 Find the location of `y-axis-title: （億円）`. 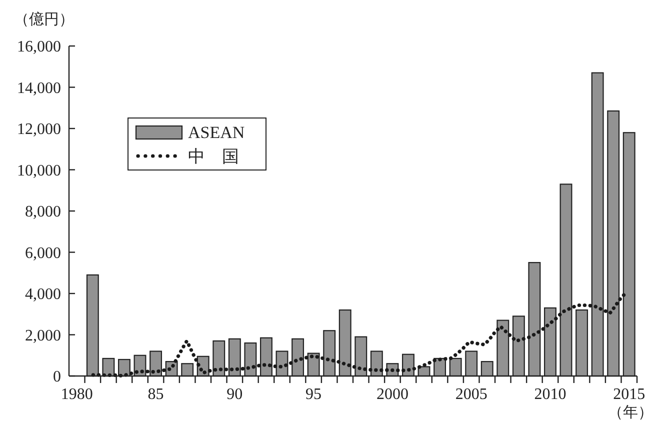

y-axis-title: （億円） is located at coordinates (44, 19).